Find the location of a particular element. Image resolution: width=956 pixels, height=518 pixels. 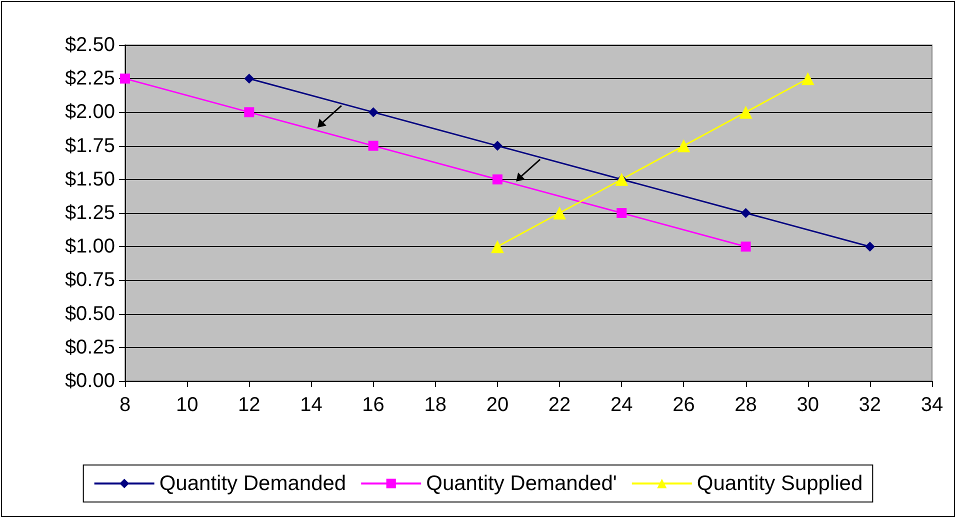

x-tick-label: 10 is located at coordinates (187, 405).